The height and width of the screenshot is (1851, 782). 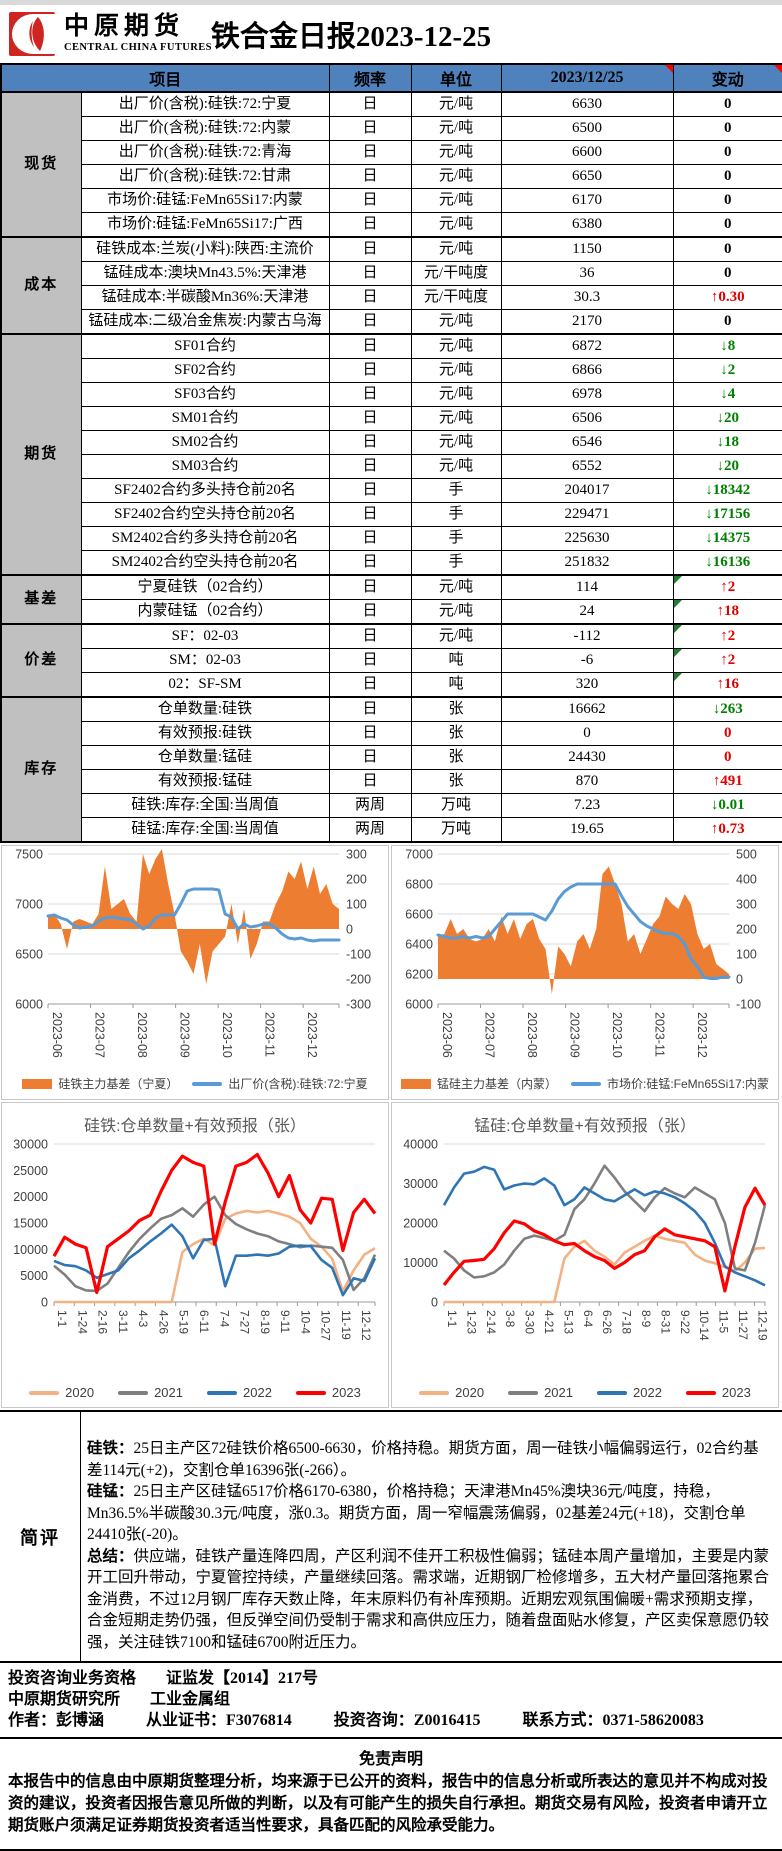 What do you see at coordinates (30, 1250) in the screenshot?
I see `svg-text: 10000` at bounding box center [30, 1250].